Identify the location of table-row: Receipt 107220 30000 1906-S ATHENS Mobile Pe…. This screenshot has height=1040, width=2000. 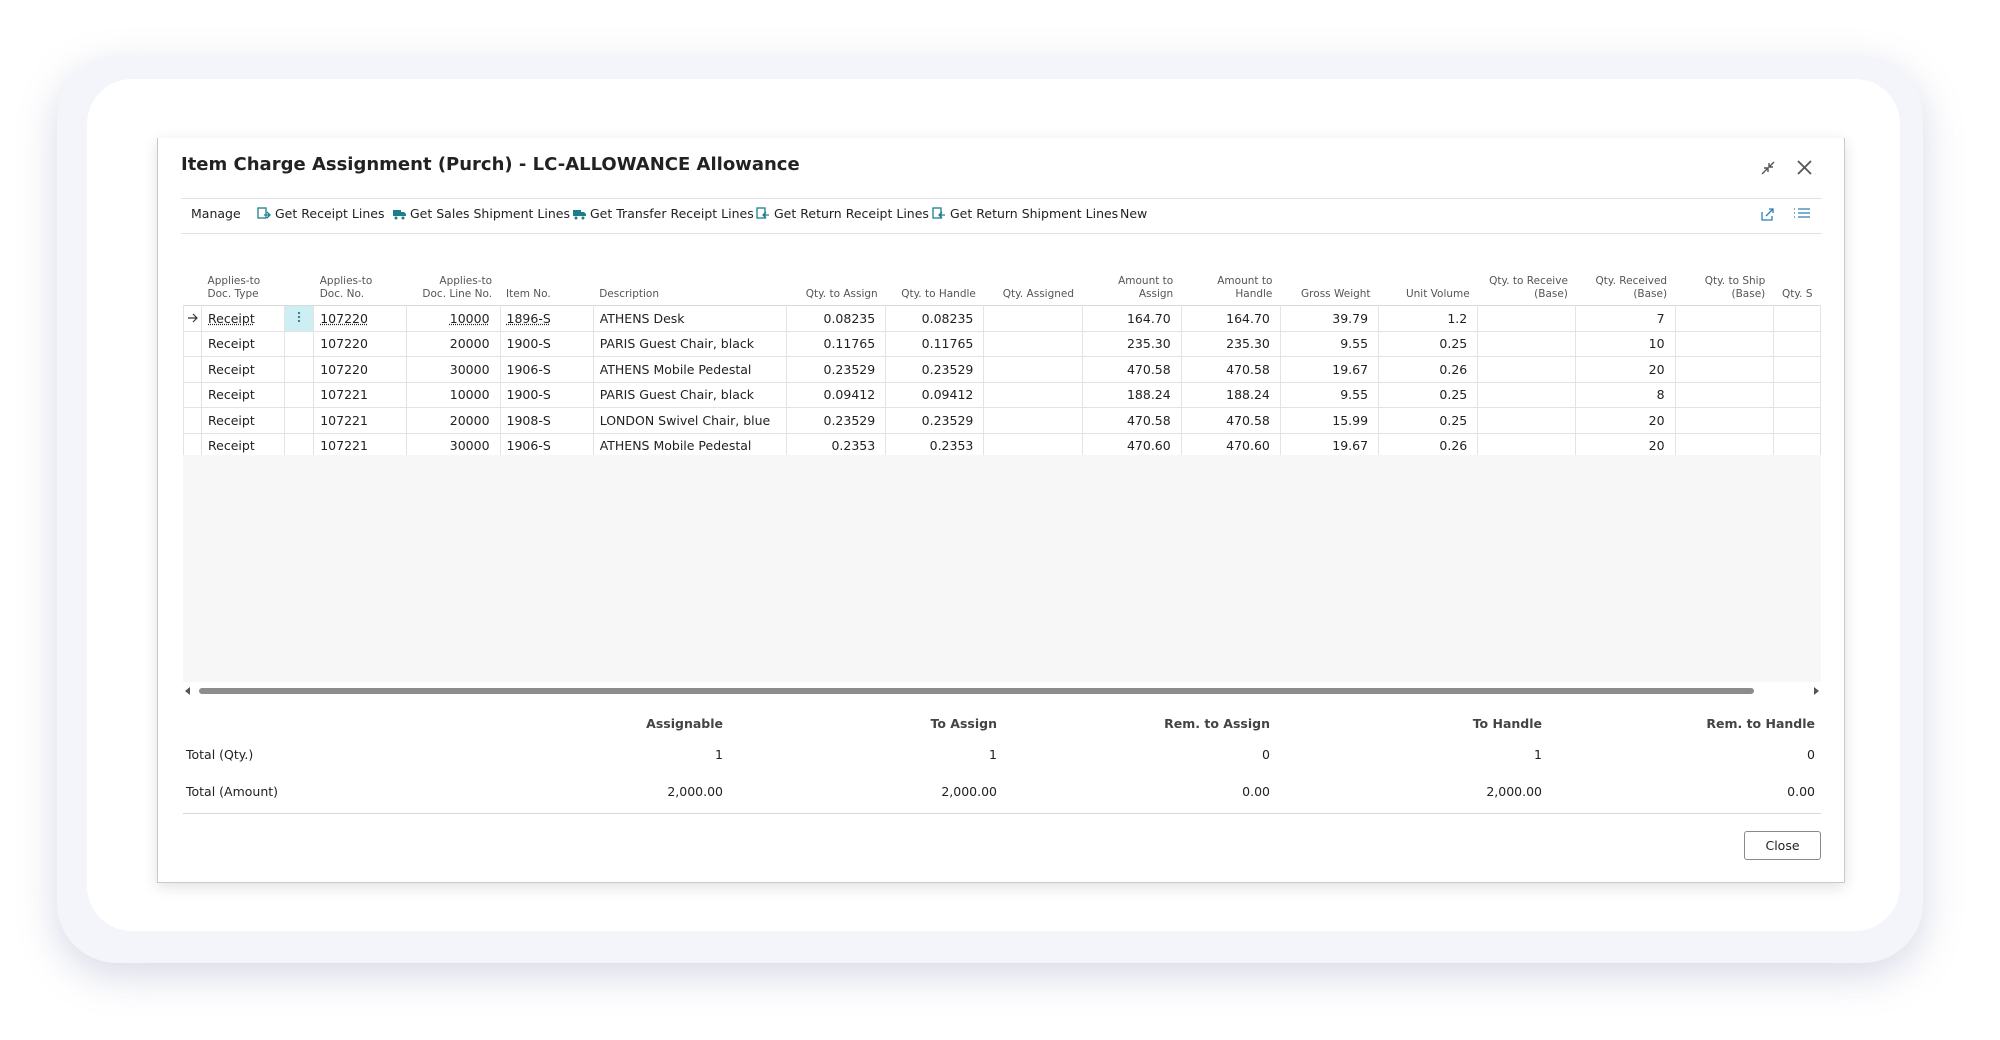
(1002, 369).